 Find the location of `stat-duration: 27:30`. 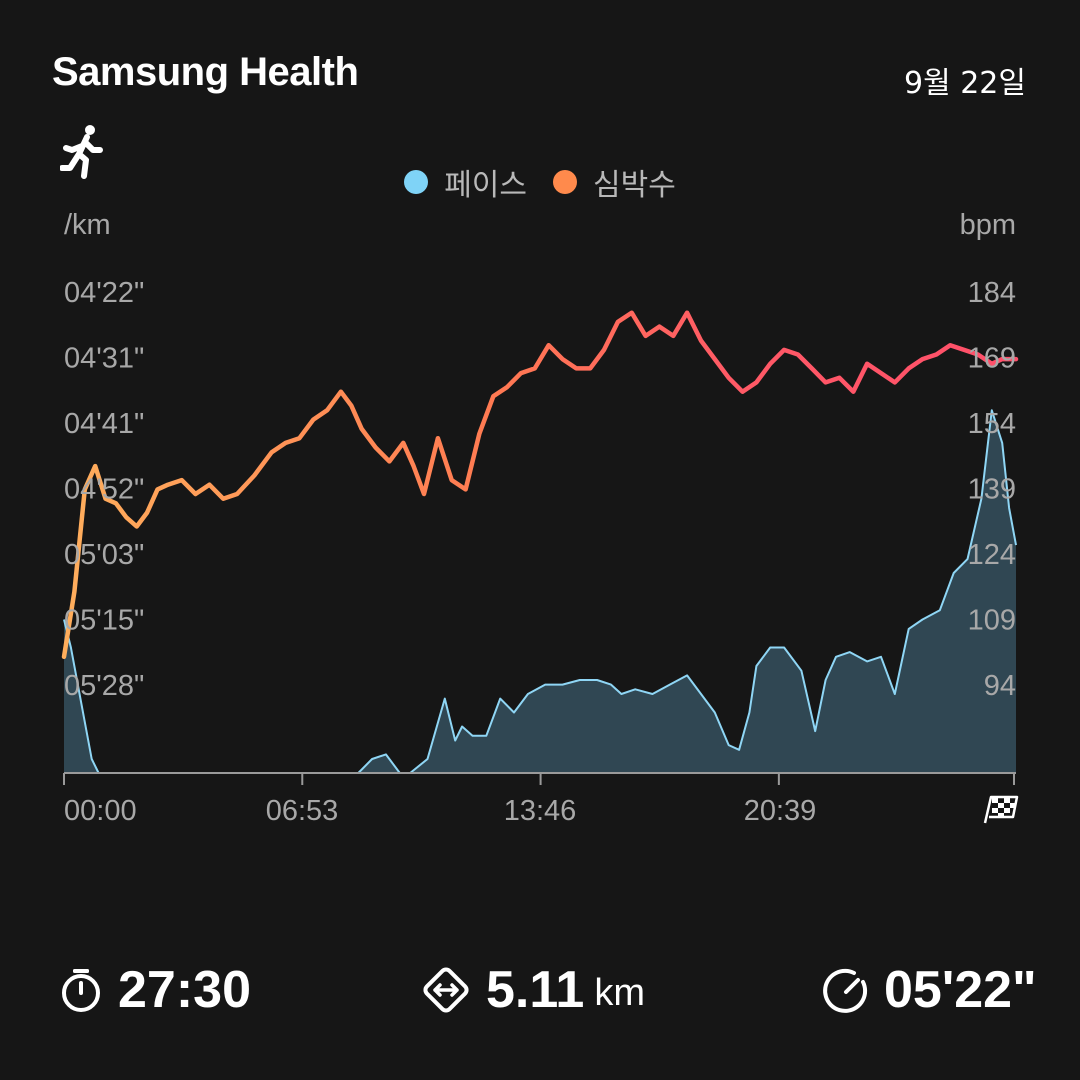

stat-duration: 27:30 is located at coordinates (154, 990).